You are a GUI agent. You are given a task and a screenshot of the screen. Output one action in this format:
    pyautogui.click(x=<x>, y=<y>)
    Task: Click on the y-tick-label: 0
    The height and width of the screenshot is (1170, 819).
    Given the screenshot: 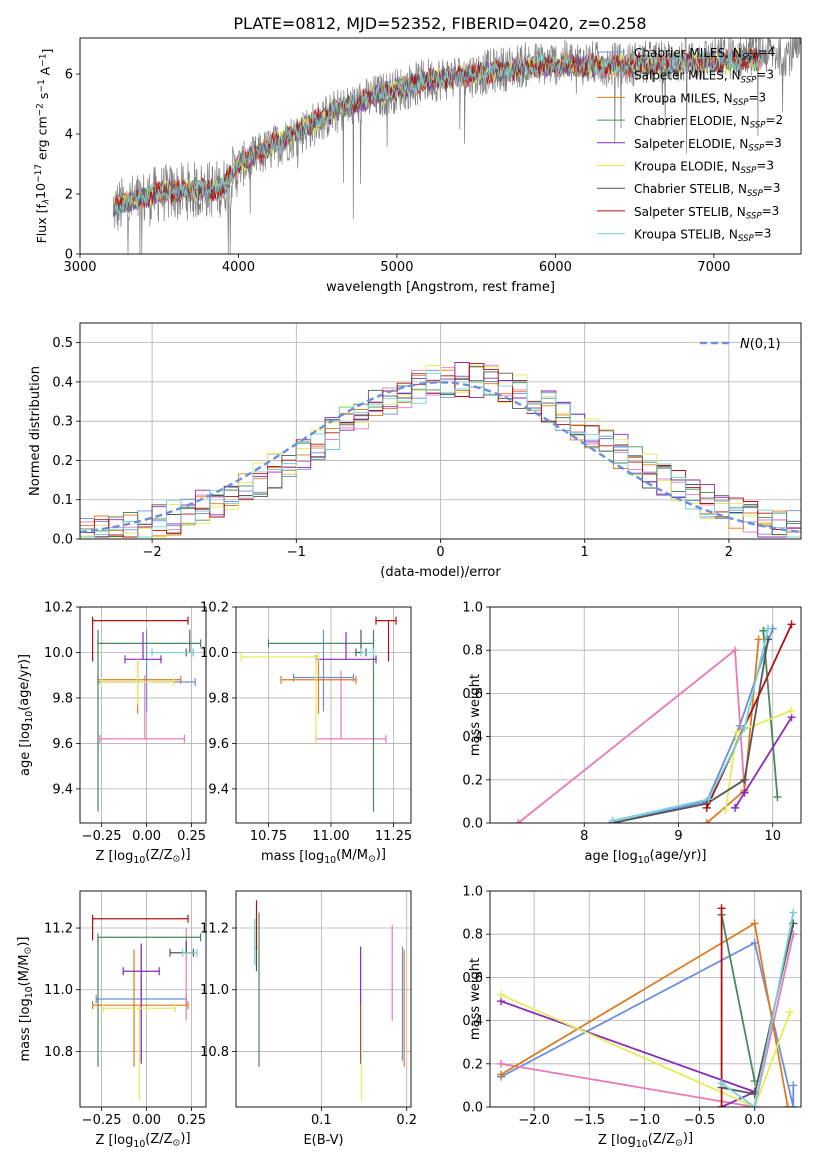 What is the action you would take?
    pyautogui.click(x=69, y=255)
    